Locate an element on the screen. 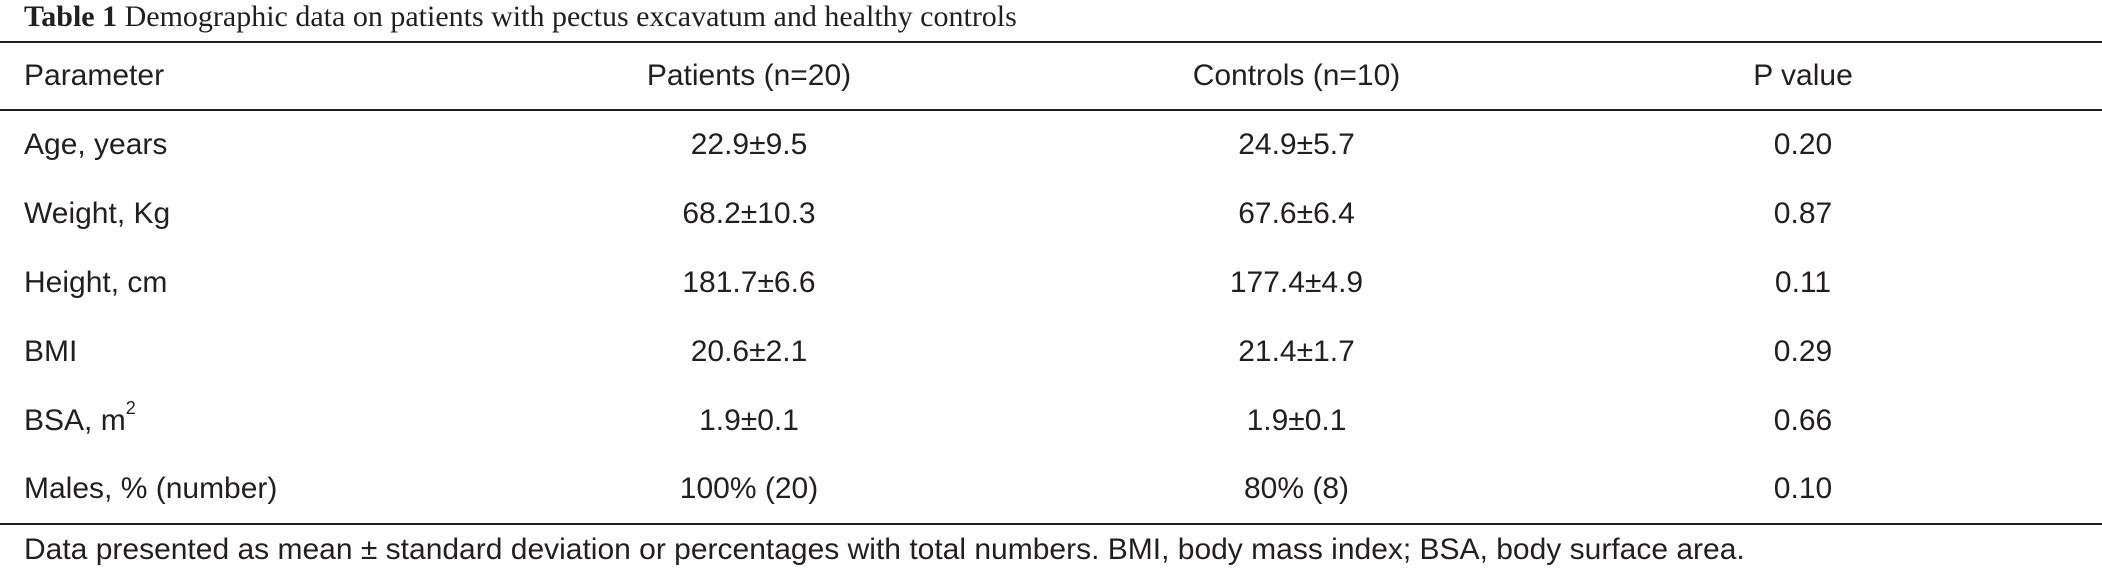  cell-parameter-text: BSA, m is located at coordinates (75, 420).